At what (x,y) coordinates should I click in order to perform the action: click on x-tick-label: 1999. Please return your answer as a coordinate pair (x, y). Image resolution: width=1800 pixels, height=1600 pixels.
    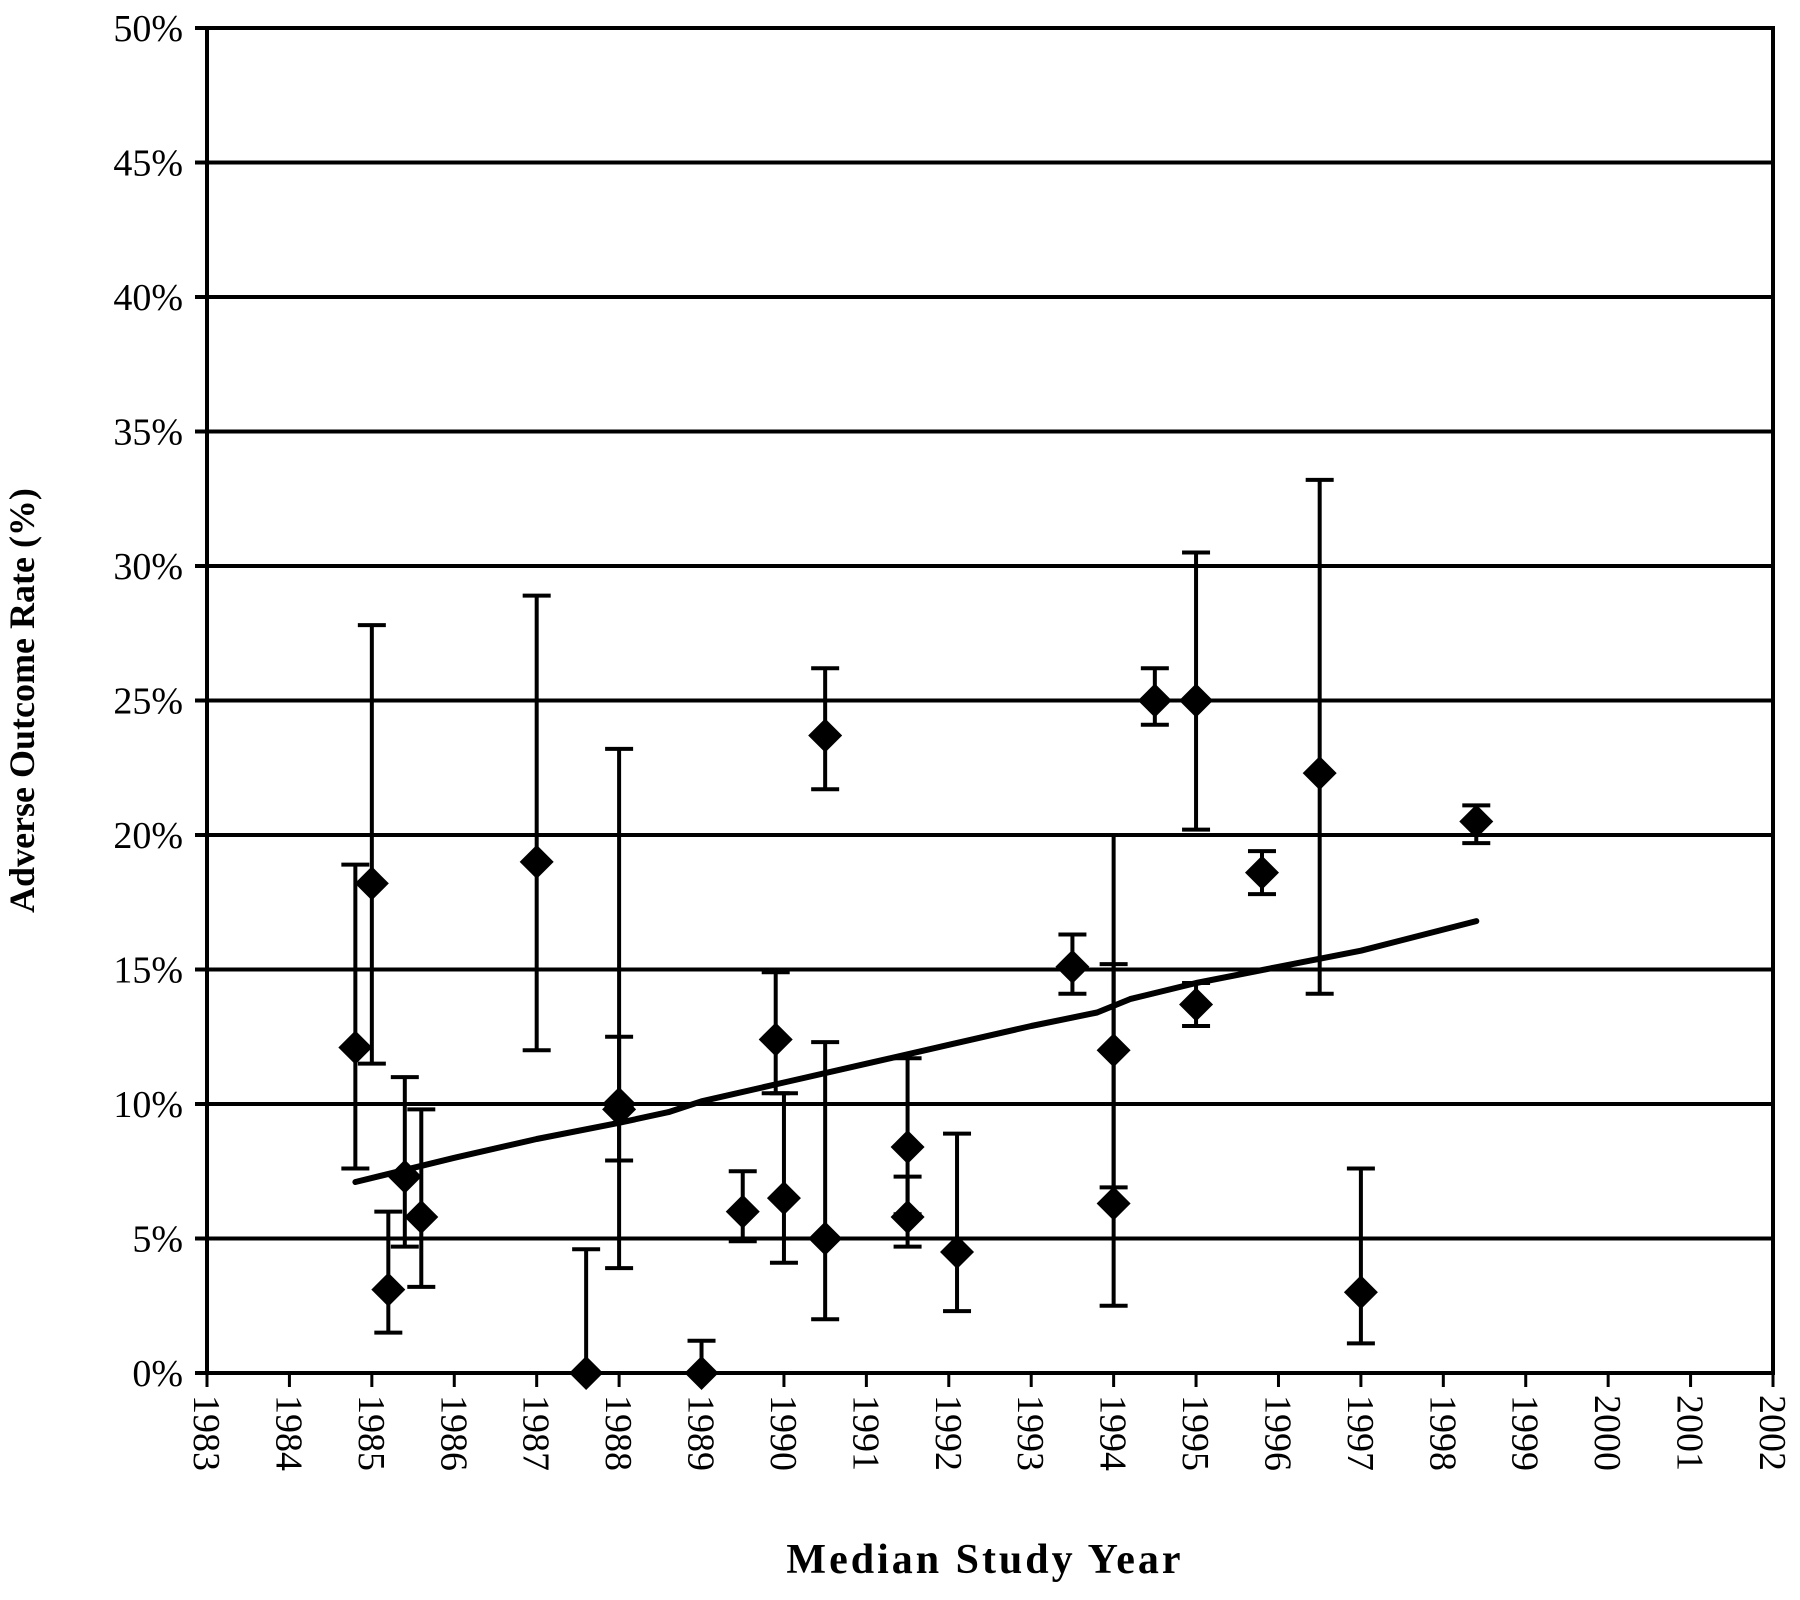
    Looking at the image, I should click on (1525, 1433).